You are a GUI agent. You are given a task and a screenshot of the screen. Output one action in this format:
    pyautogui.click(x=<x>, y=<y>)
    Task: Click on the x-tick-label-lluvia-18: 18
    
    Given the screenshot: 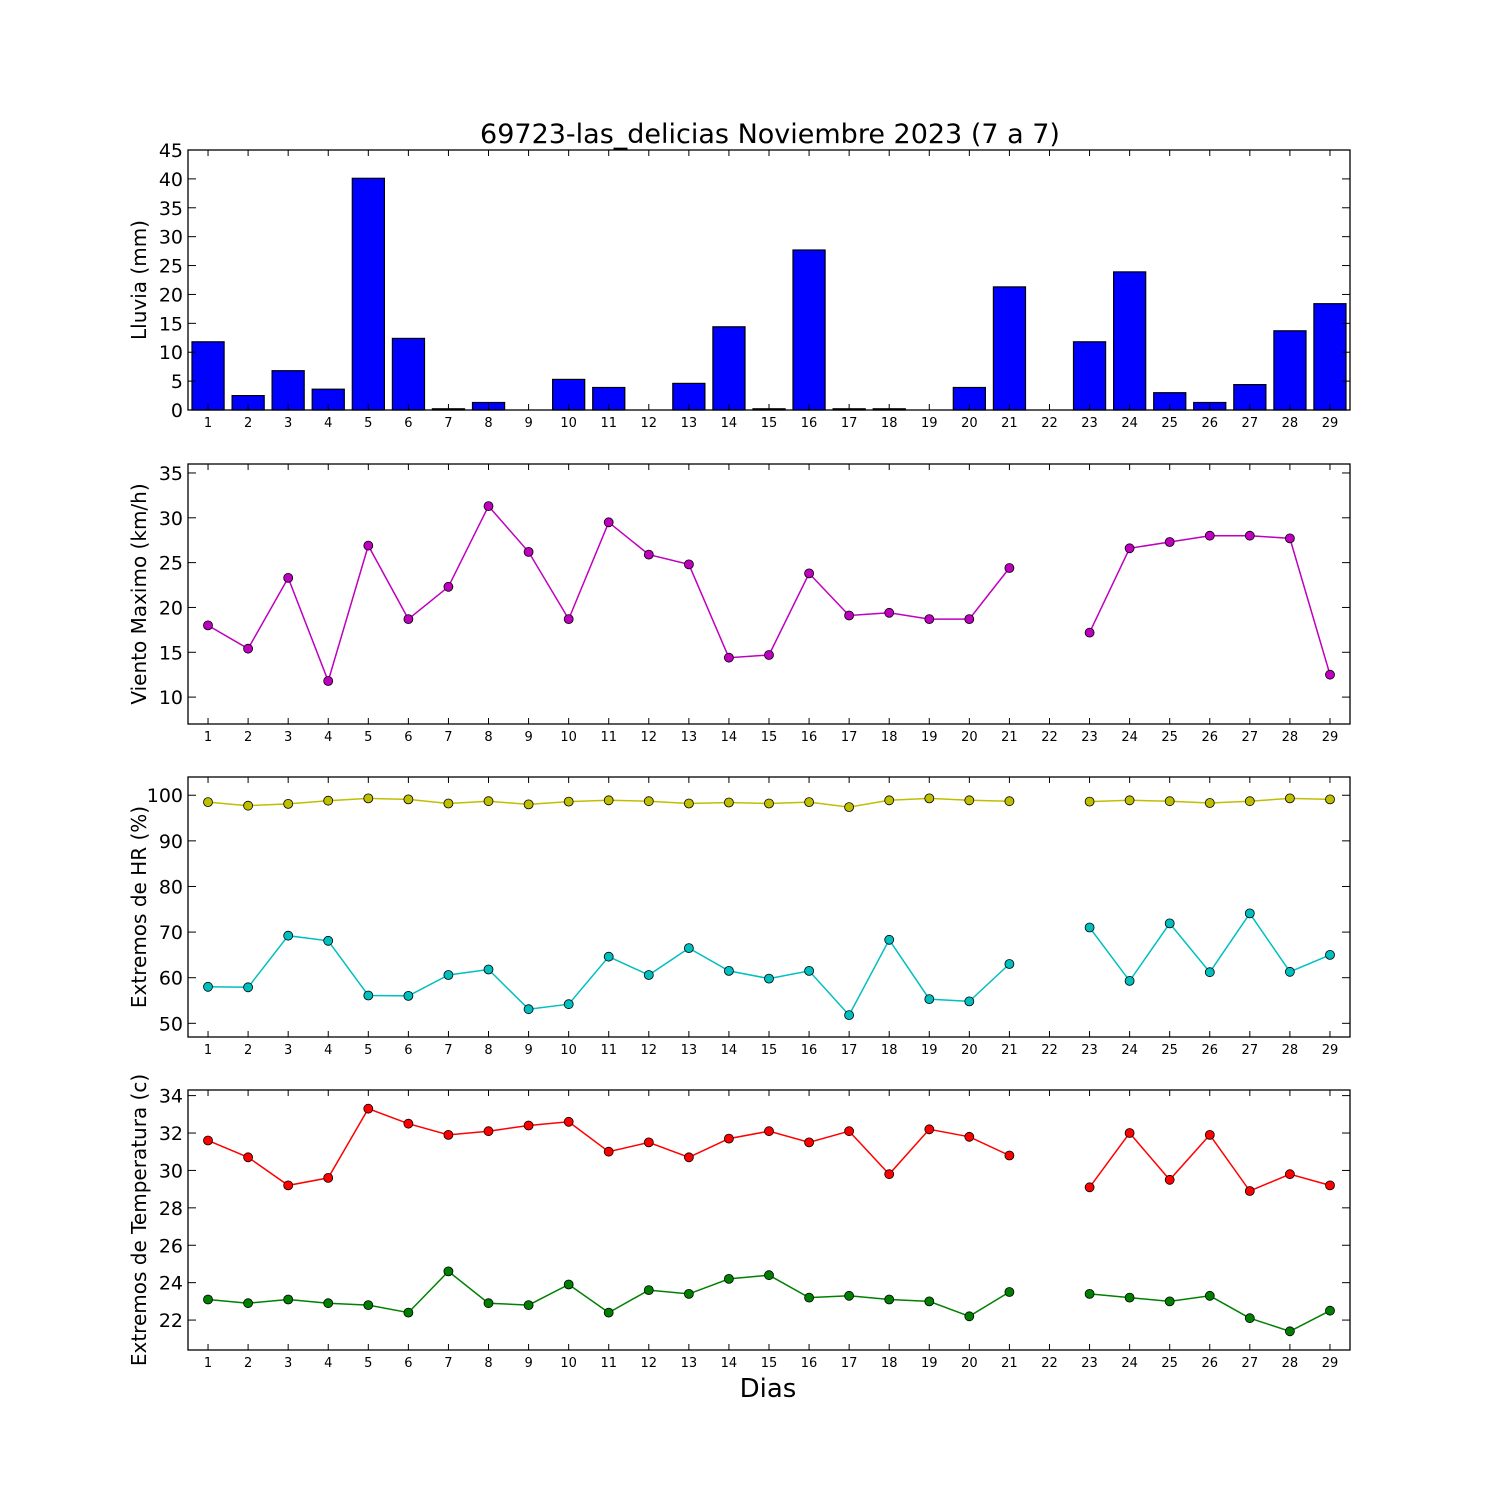 What is the action you would take?
    pyautogui.click(x=889, y=423)
    